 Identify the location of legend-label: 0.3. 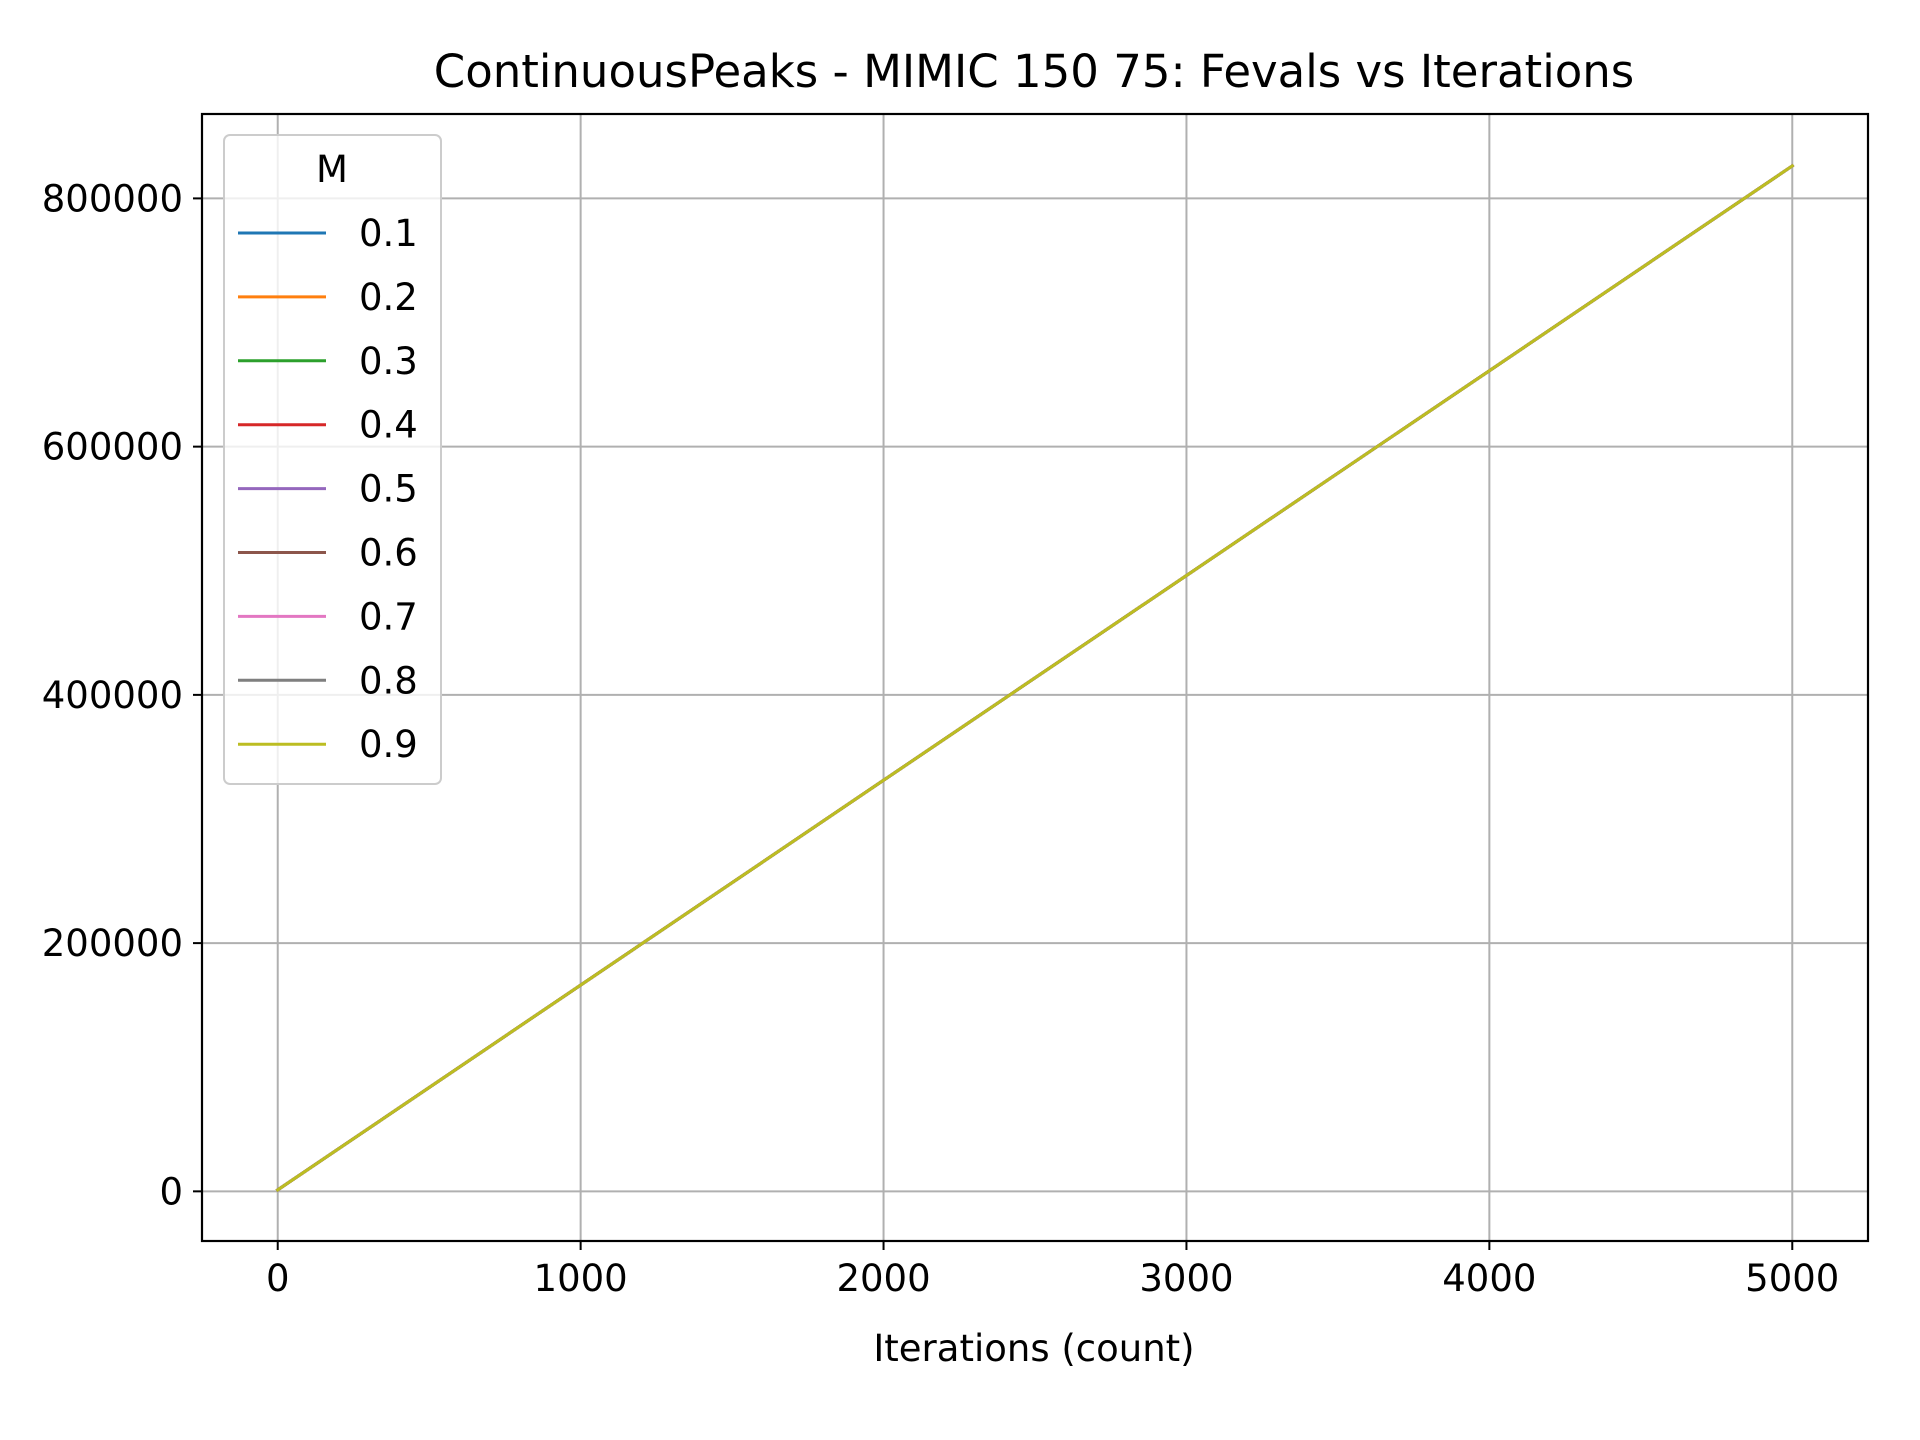
(388, 361).